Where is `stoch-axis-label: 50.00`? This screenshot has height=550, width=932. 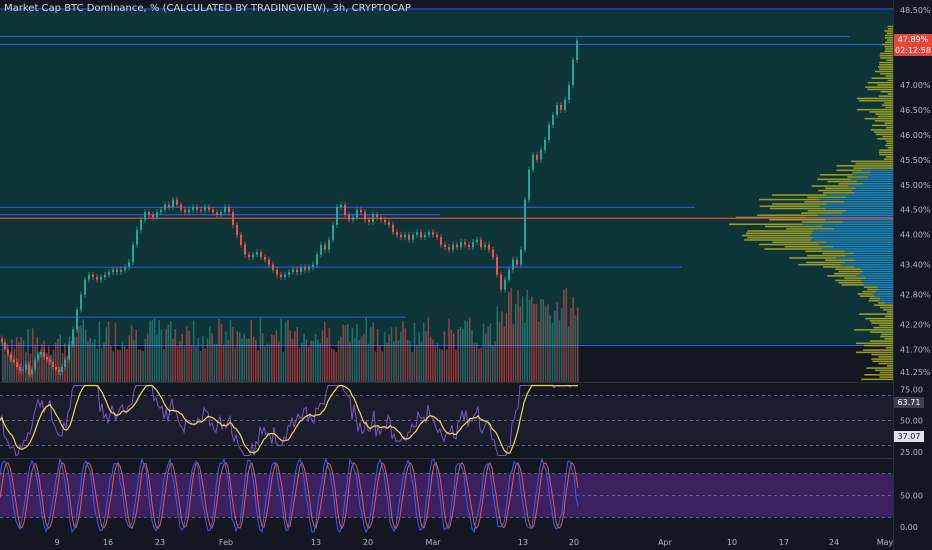
stoch-axis-label: 50.00 is located at coordinates (911, 496).